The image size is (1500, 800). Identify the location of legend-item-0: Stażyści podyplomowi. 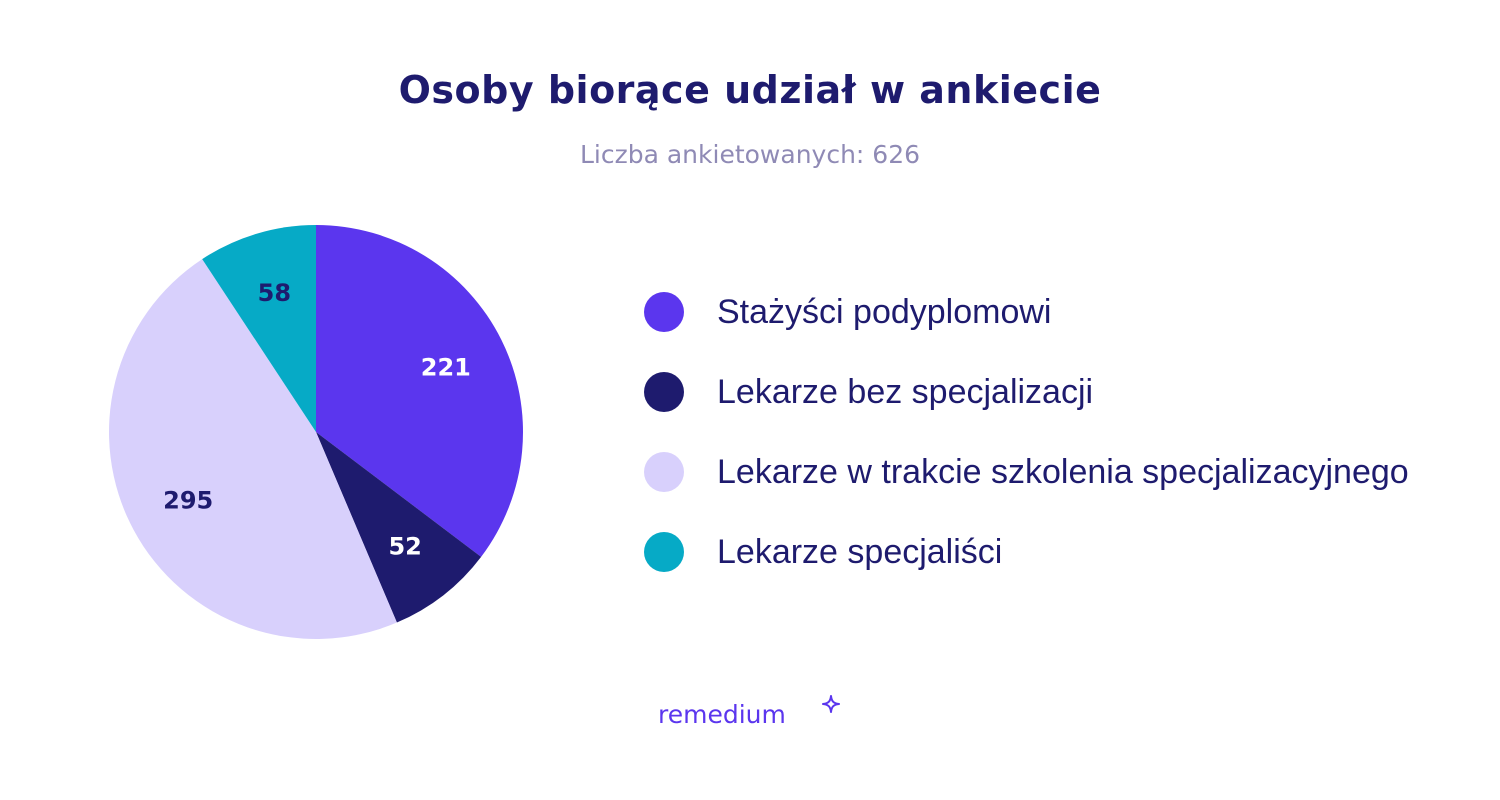
(1026, 312).